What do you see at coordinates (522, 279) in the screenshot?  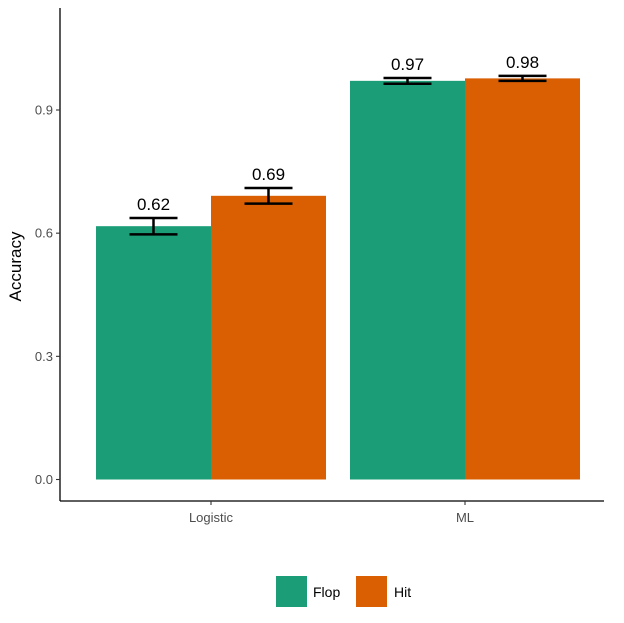 I see `bar-ml-hit` at bounding box center [522, 279].